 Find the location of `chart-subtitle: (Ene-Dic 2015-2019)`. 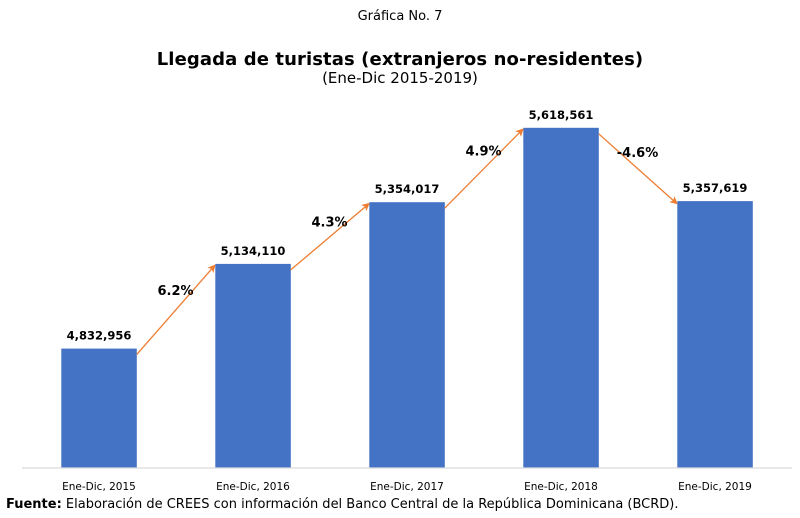

chart-subtitle: (Ene-Dic 2015-2019) is located at coordinates (400, 78).